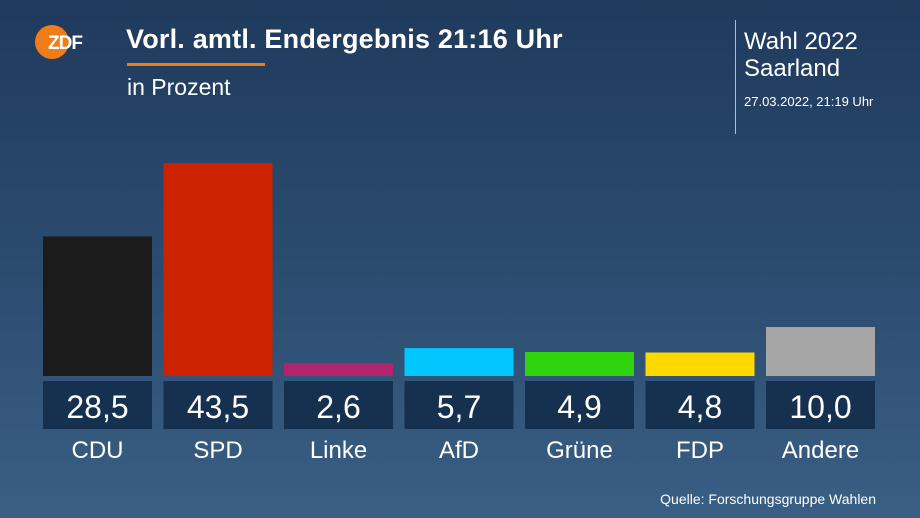 The width and height of the screenshot is (920, 518). I want to click on bar-cdu, so click(97, 306).